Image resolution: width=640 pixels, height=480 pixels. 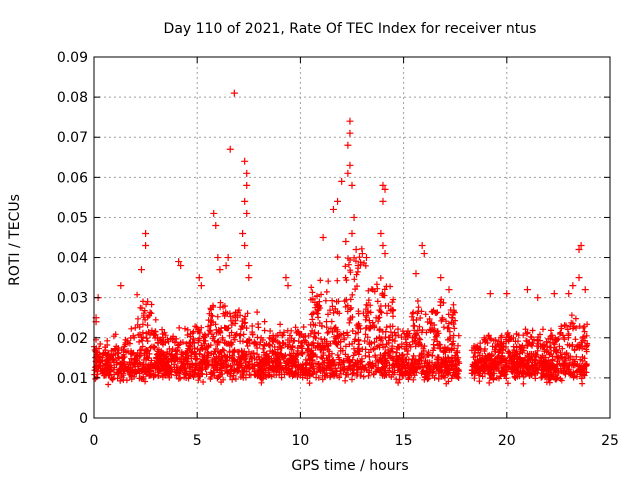 I want to click on y-tick-label: 0.03, so click(x=72, y=299).